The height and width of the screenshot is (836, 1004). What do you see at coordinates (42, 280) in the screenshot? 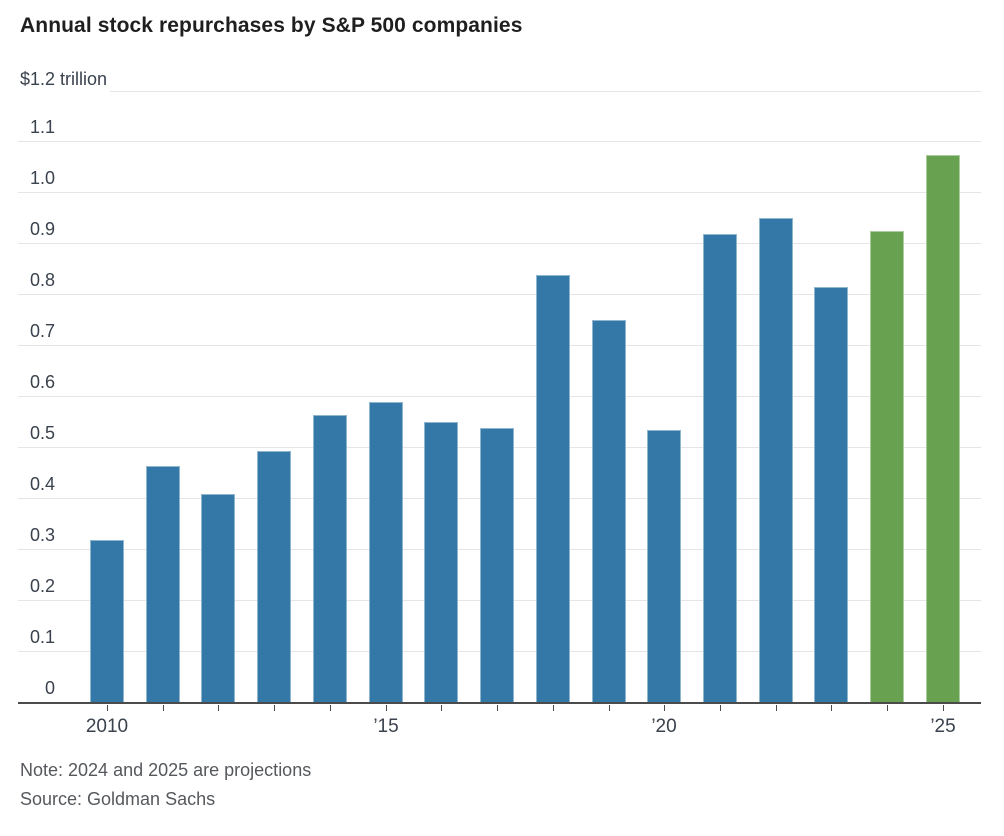
I see `y-axis-label: 0.8` at bounding box center [42, 280].